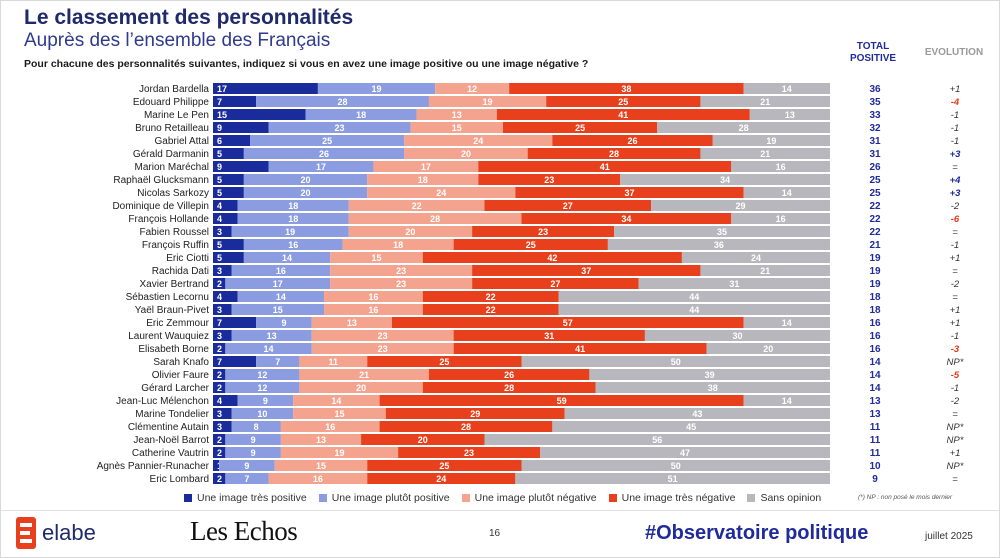  What do you see at coordinates (56, 533) in the screenshot?
I see `elabe-logo: elabe` at bounding box center [56, 533].